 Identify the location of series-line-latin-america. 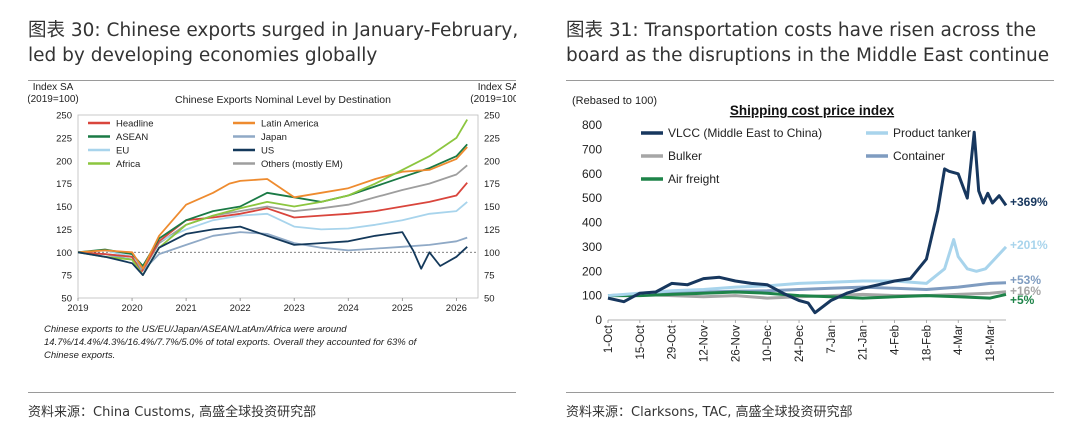
(272, 208).